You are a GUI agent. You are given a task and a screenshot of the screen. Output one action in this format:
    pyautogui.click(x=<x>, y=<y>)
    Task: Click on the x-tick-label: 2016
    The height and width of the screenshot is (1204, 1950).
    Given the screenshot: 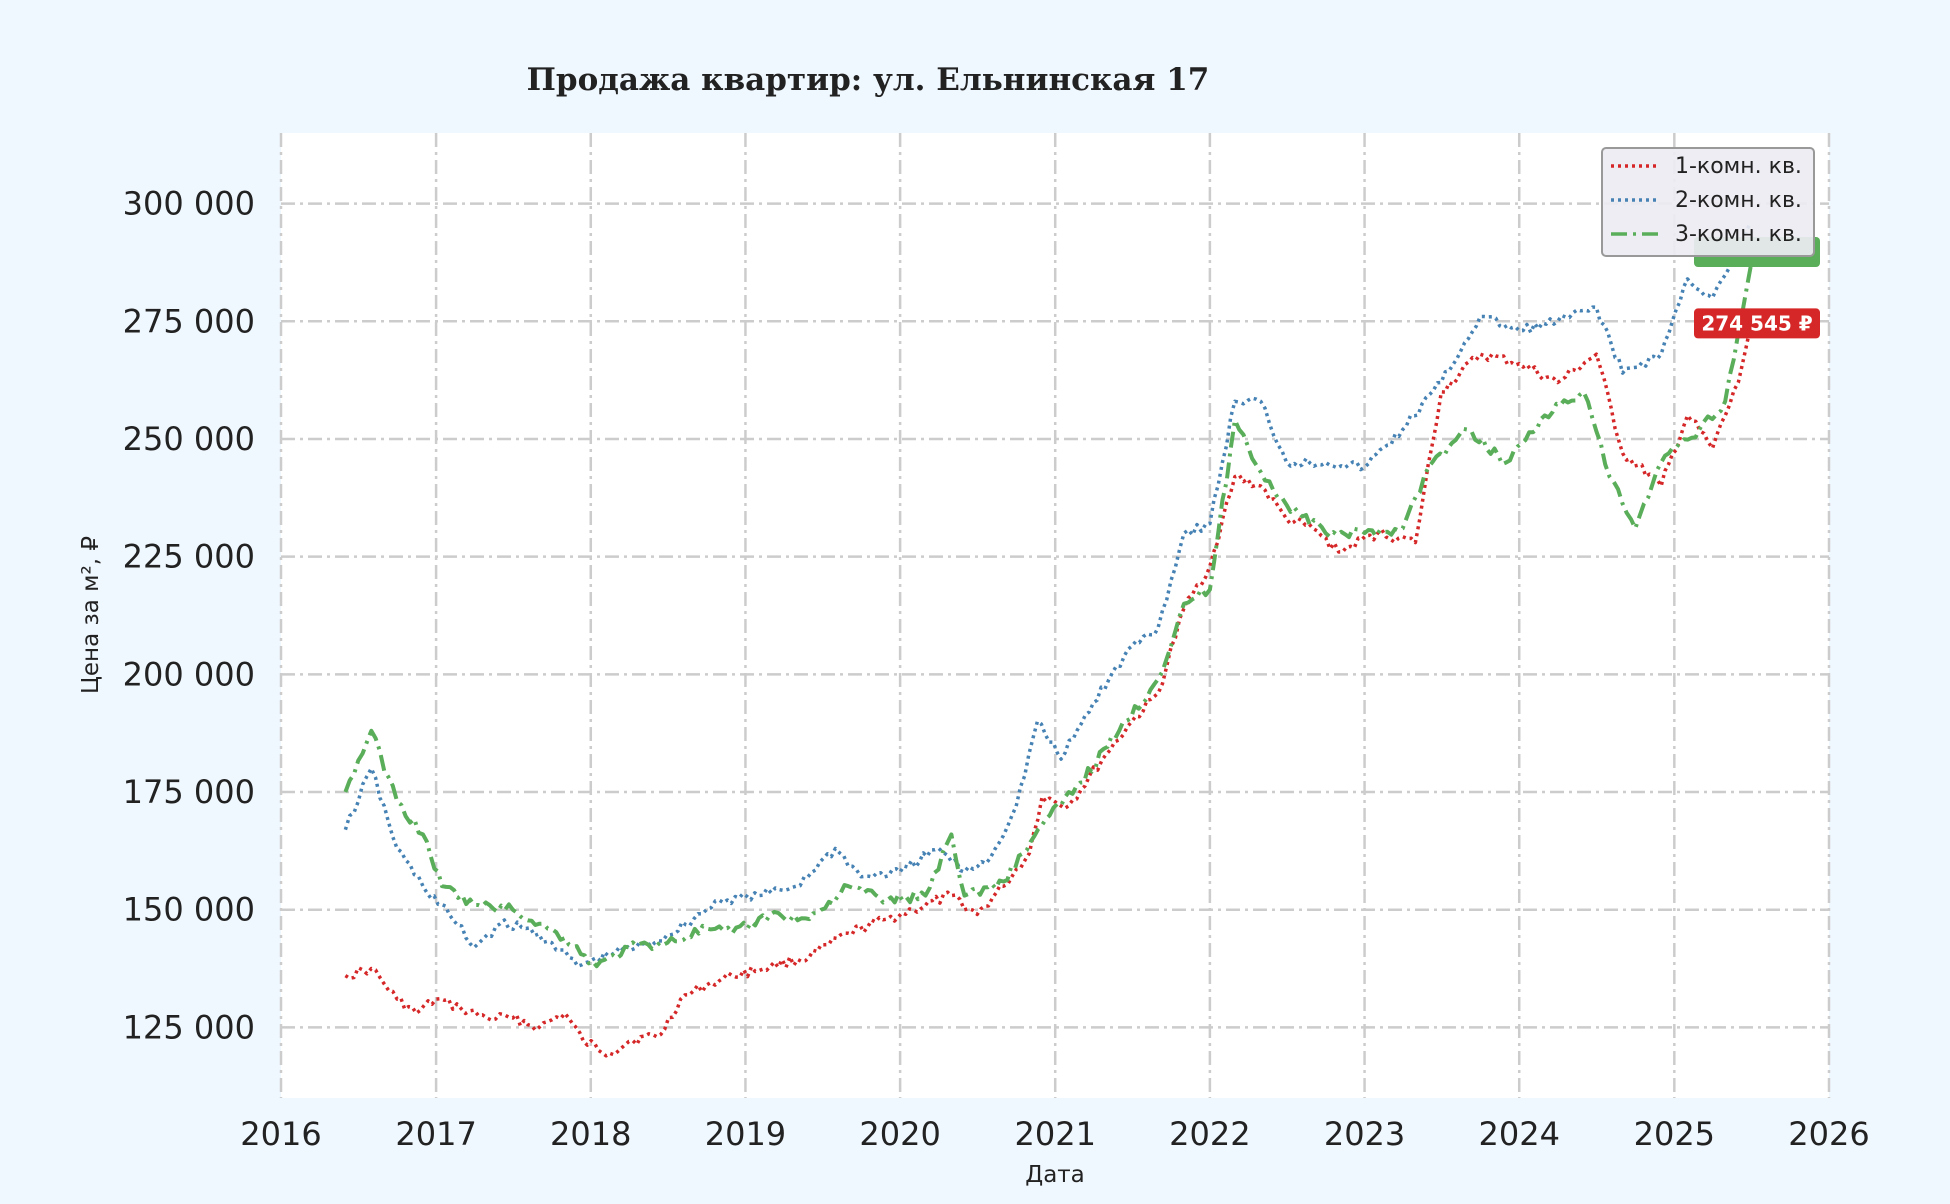 What is the action you would take?
    pyautogui.click(x=280, y=1134)
    